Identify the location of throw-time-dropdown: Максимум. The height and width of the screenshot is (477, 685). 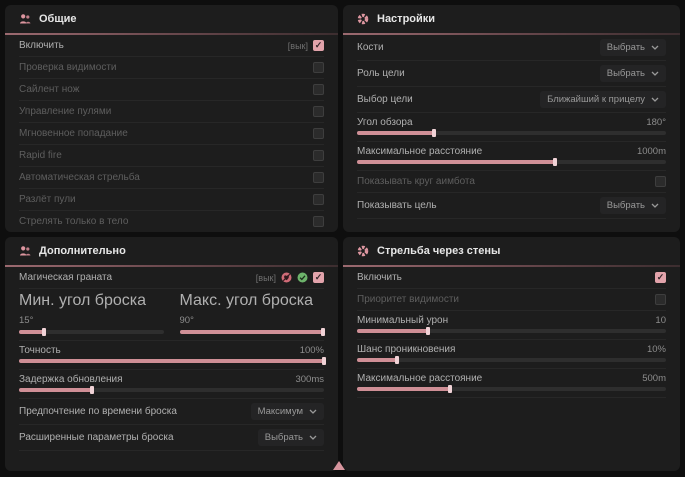
(287, 411).